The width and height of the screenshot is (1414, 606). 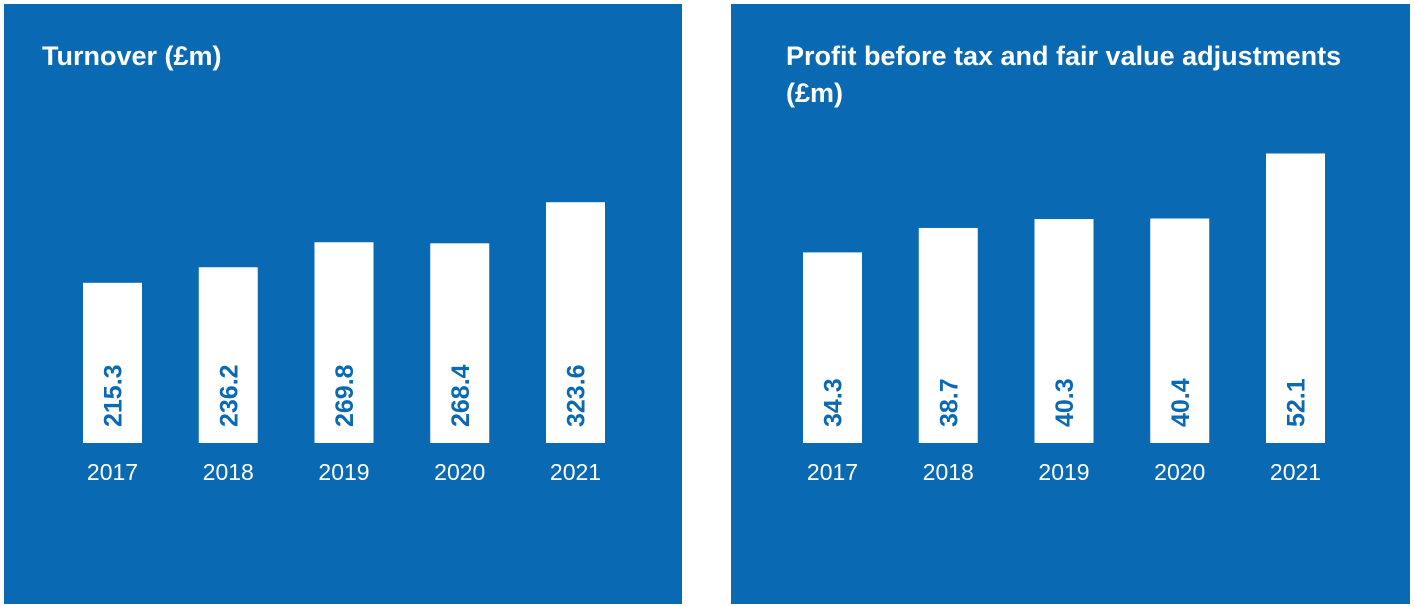 What do you see at coordinates (345, 395) in the screenshot?
I see `turnover-value-label-2019: 269.8` at bounding box center [345, 395].